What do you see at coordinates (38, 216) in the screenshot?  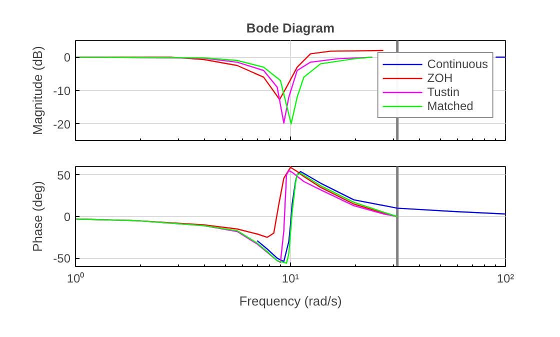 I see `y-axis-title: Phase (deg)` at bounding box center [38, 216].